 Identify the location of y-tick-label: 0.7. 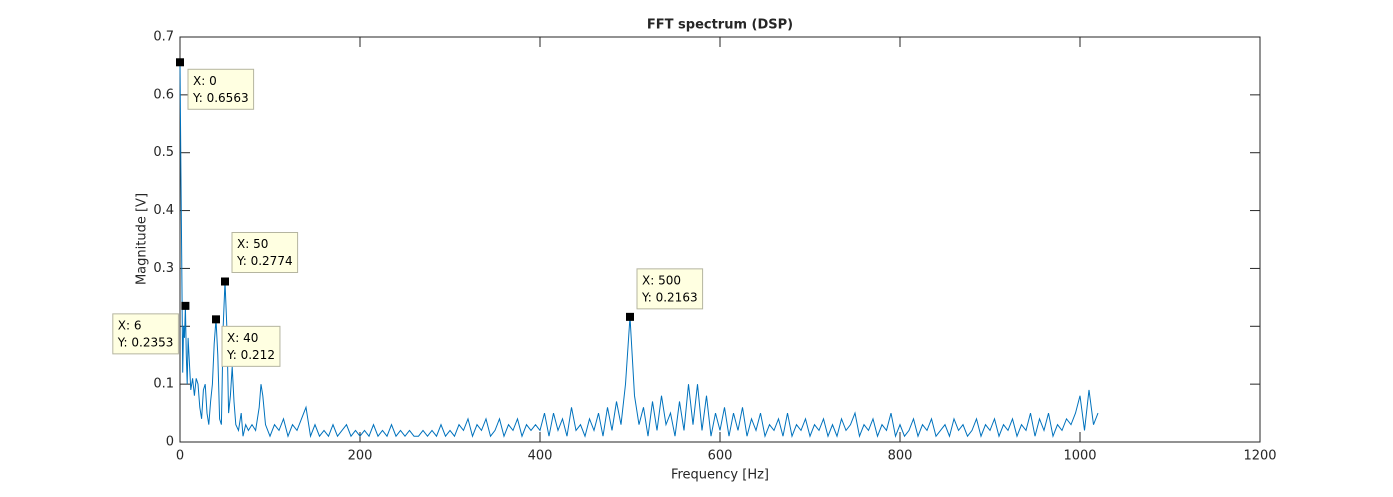
(163, 37).